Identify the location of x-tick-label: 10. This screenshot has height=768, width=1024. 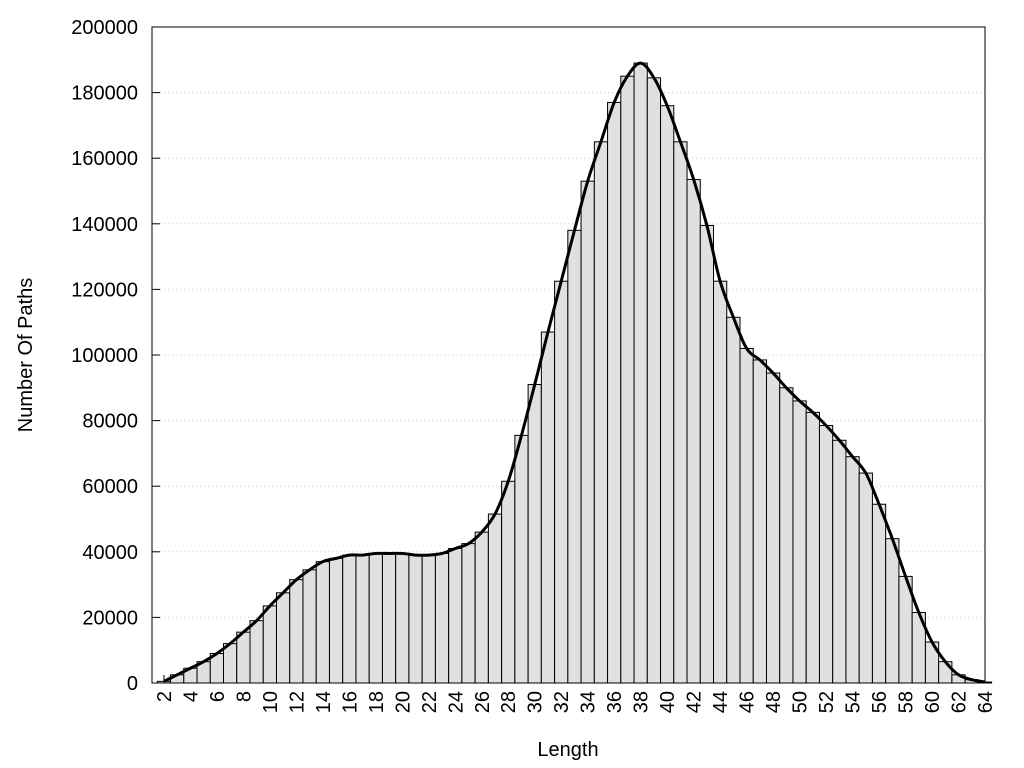
(271, 702).